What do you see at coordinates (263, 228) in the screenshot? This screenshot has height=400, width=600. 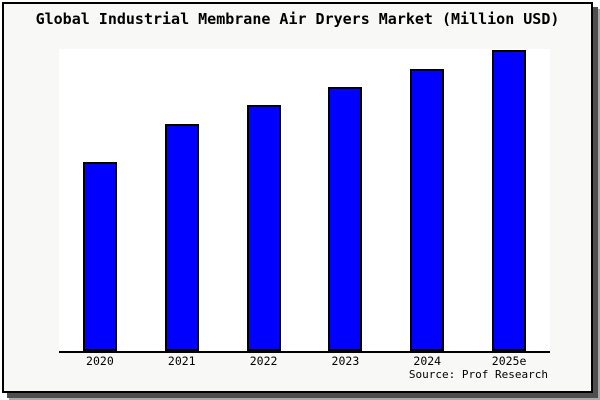 I see `bar-2022` at bounding box center [263, 228].